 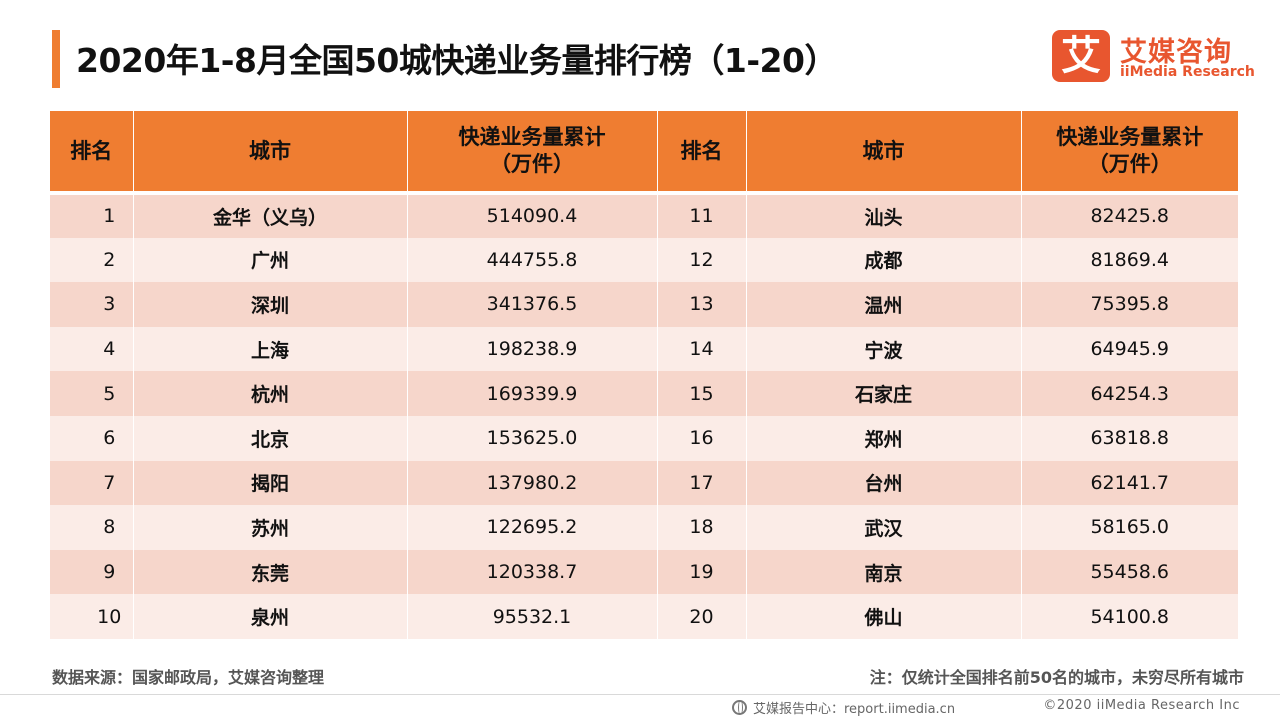 I want to click on page-title: 2020年1-8月全国50城快递业务量排行榜（1-20）, so click(x=456, y=60).